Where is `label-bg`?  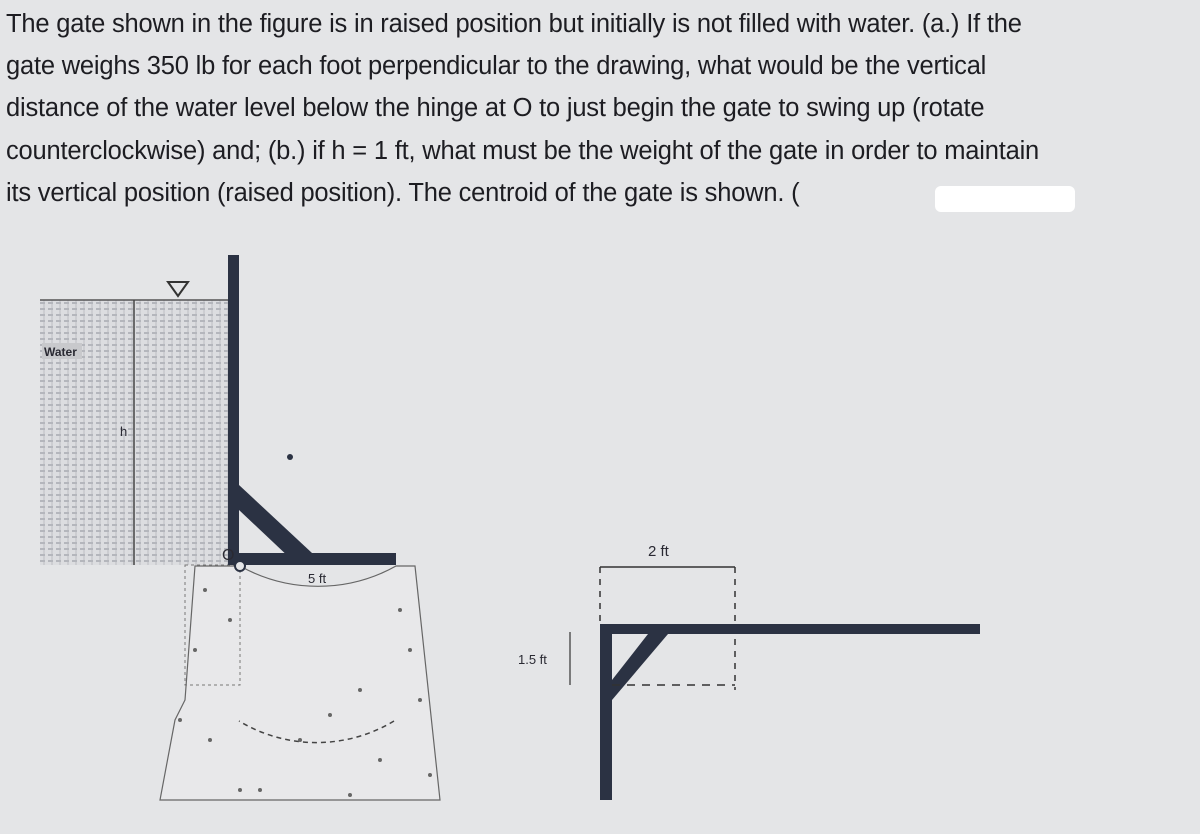 label-bg is located at coordinates (62, 351).